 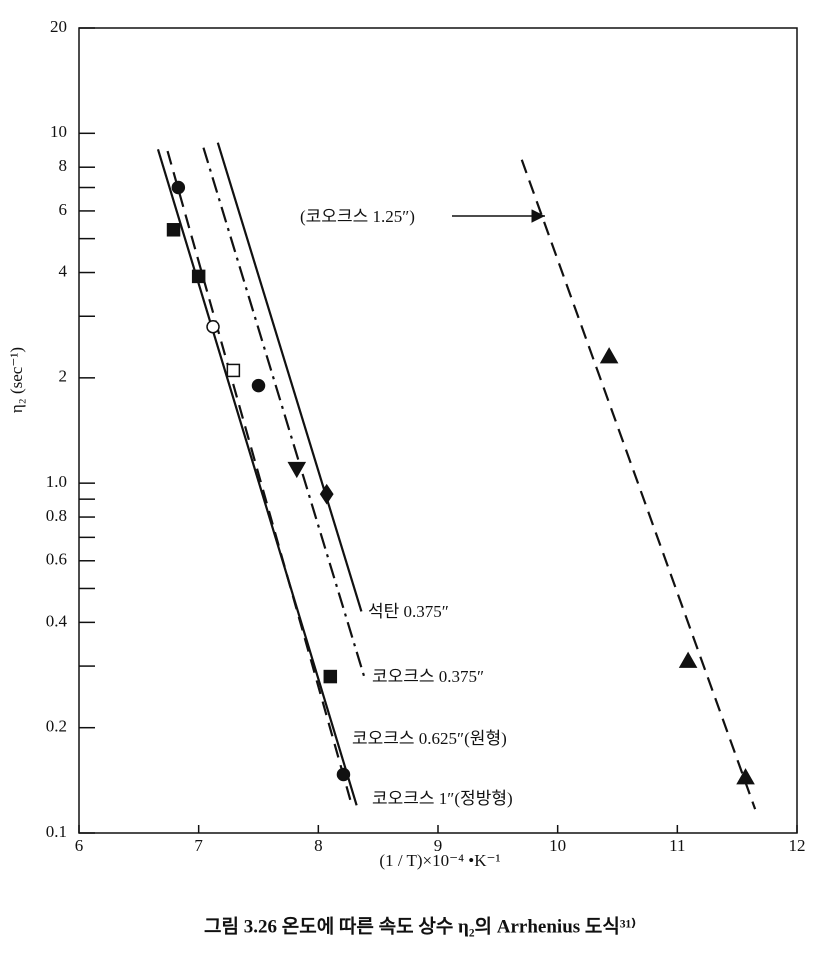 I want to click on y-tick-label: 0.4, so click(x=57, y=620).